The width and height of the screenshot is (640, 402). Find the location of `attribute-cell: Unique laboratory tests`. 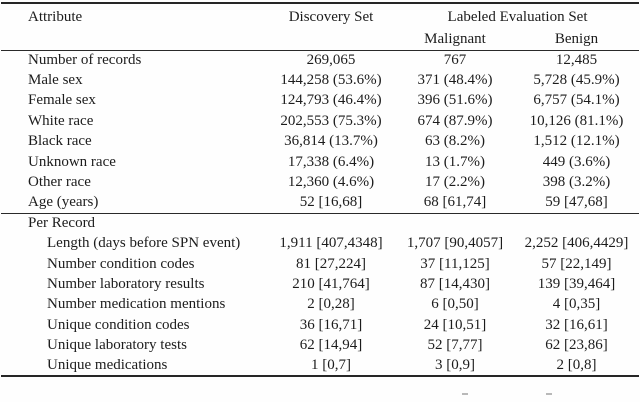

attribute-cell: Unique laboratory tests is located at coordinates (117, 345).